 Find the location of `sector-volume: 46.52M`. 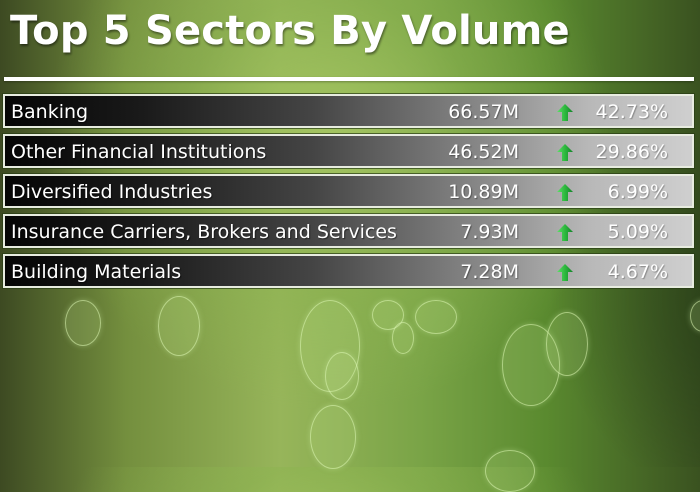

sector-volume: 46.52M is located at coordinates (483, 152).